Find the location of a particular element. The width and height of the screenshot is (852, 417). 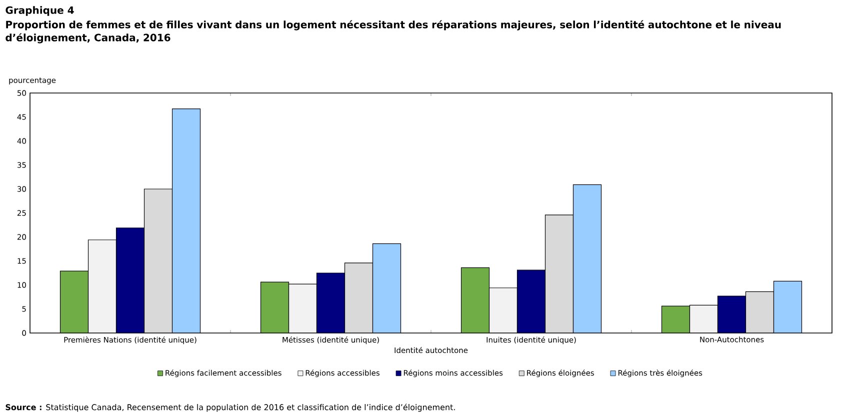

chart-title: Graphique 4 is located at coordinates (40, 11).